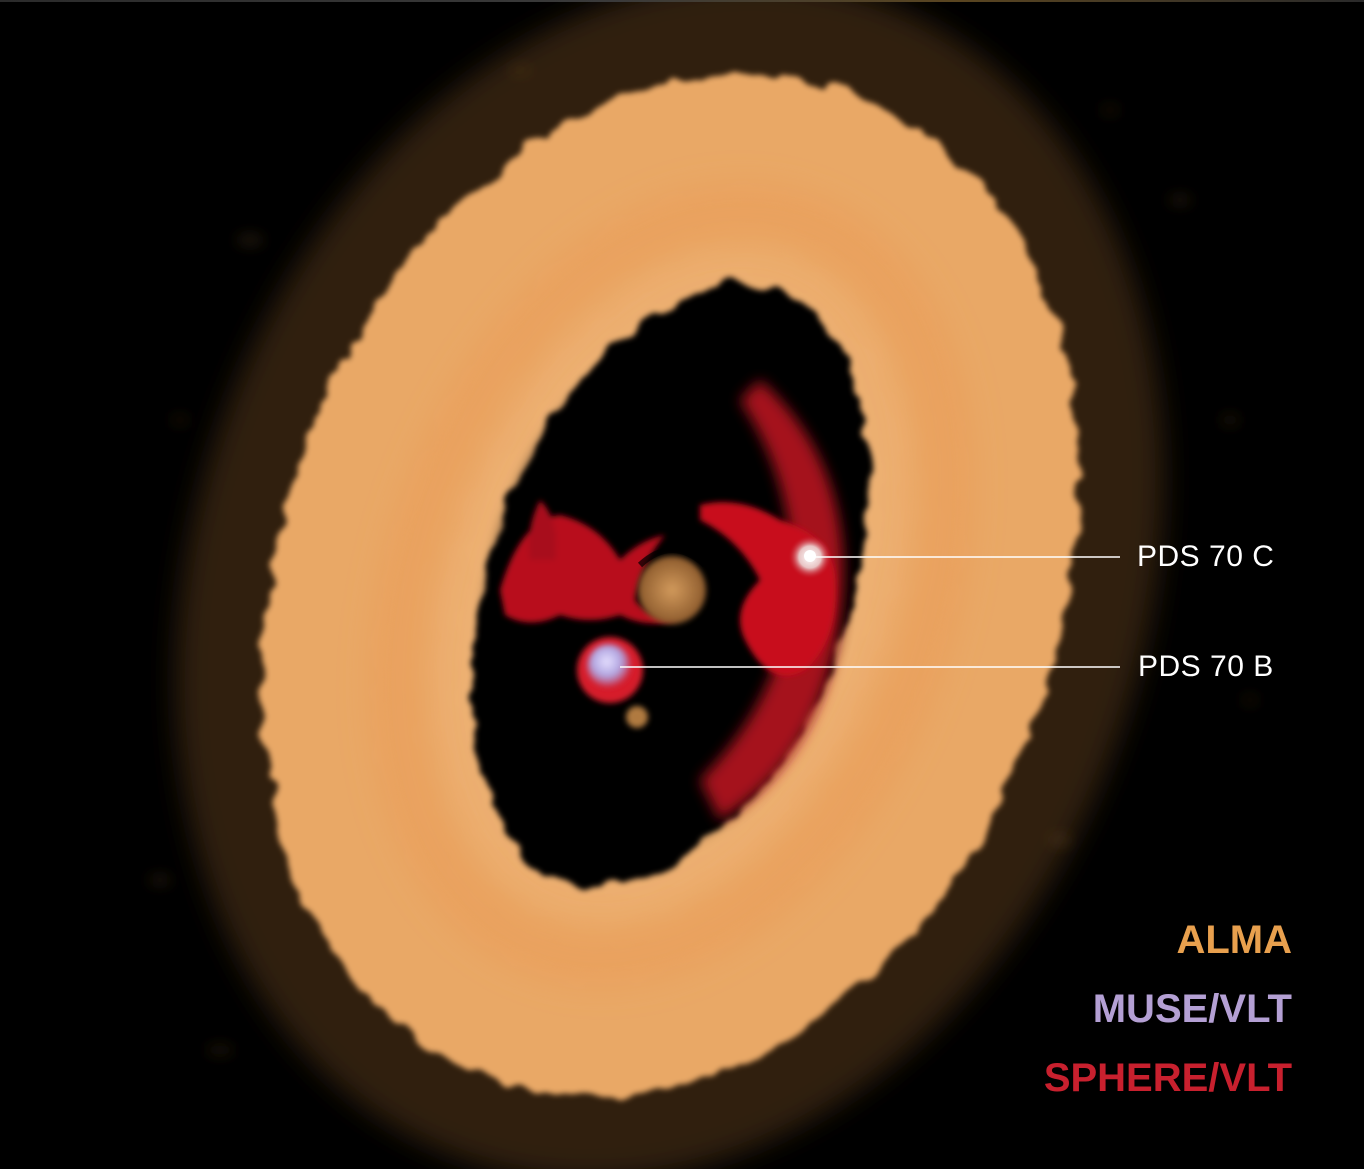  Describe the element at coordinates (1206, 556) in the screenshot. I see `planet-label-pds70c: PDS 70 C` at that location.